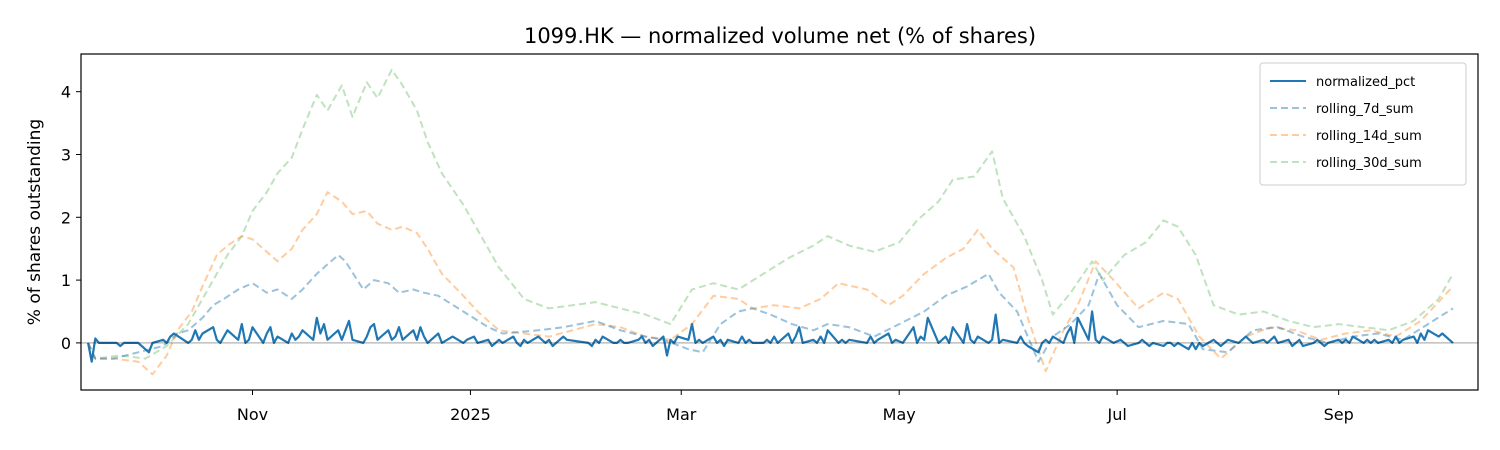 The height and width of the screenshot is (450, 1500). Describe the element at coordinates (1369, 136) in the screenshot. I see `legend-entry: rolling_14d_sum` at that location.